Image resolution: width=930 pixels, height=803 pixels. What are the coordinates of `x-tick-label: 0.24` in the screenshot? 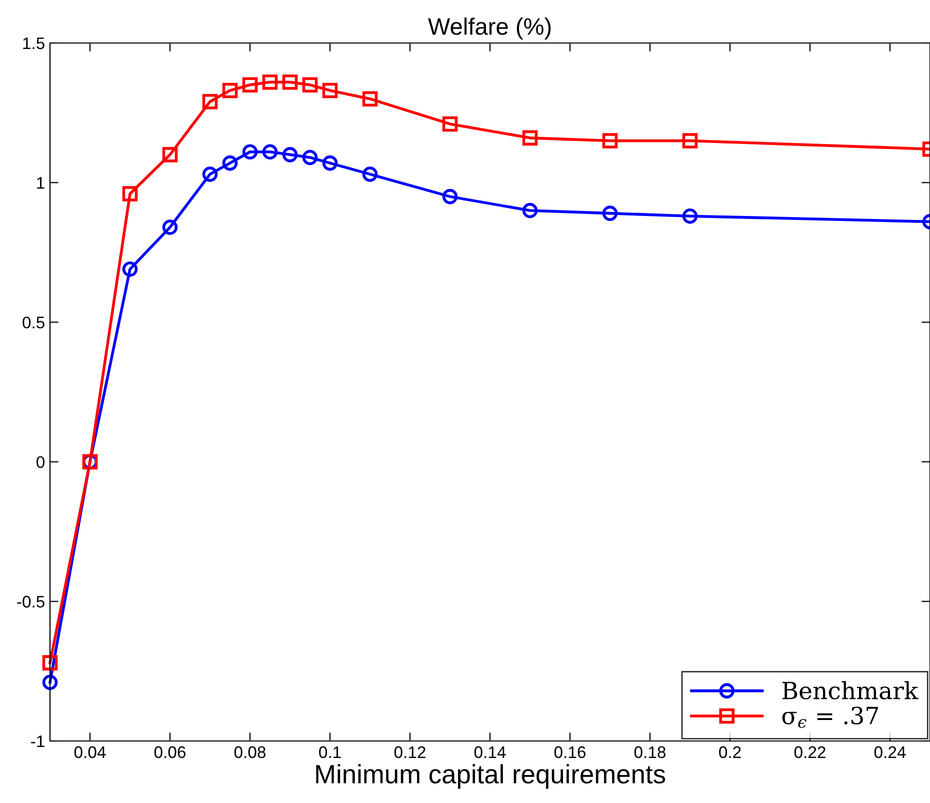 It's located at (890, 752).